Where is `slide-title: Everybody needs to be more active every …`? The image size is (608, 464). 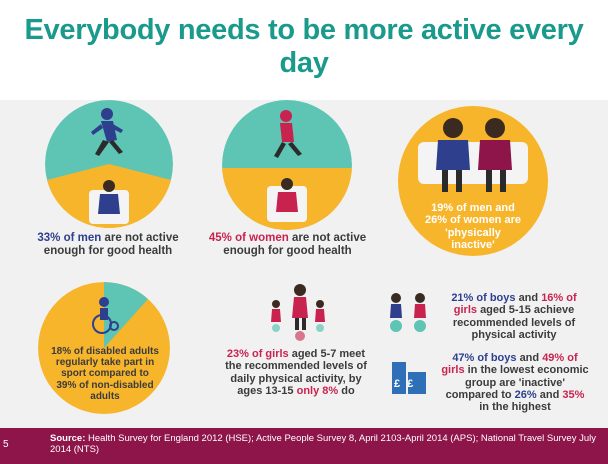 slide-title: Everybody needs to be more active every … is located at coordinates (304, 46).